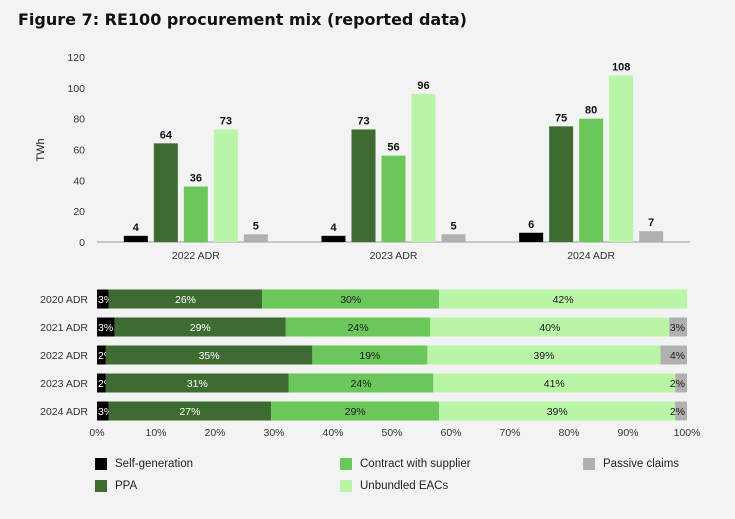 This screenshot has width=735, height=519. I want to click on y-tick-label: 100, so click(76, 89).